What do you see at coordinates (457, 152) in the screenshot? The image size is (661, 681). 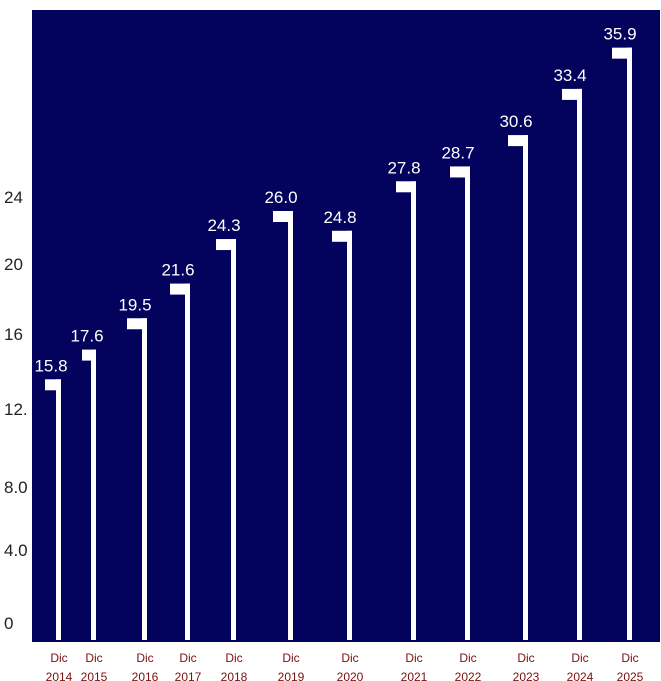 I see `value-label: 28.7` at bounding box center [457, 152].